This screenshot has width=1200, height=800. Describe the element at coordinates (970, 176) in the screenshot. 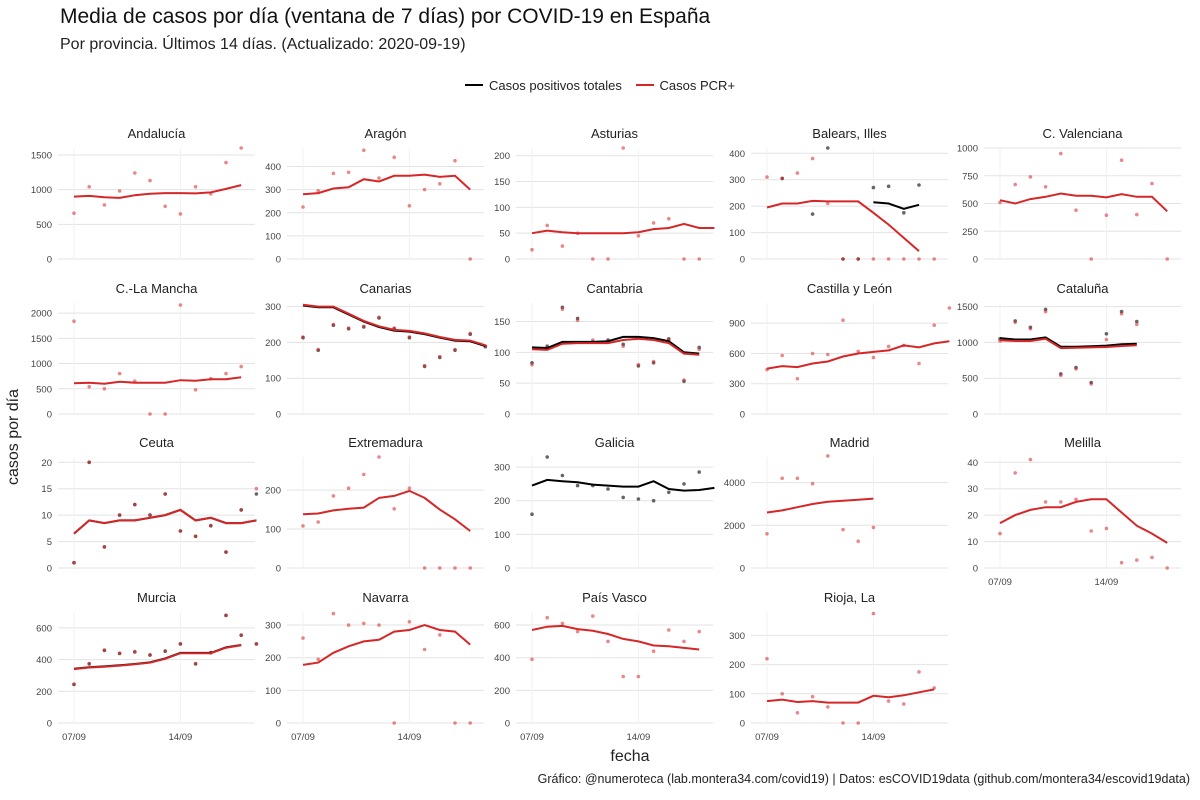

I see `y-tick-label-c-valenciana: 750` at that location.